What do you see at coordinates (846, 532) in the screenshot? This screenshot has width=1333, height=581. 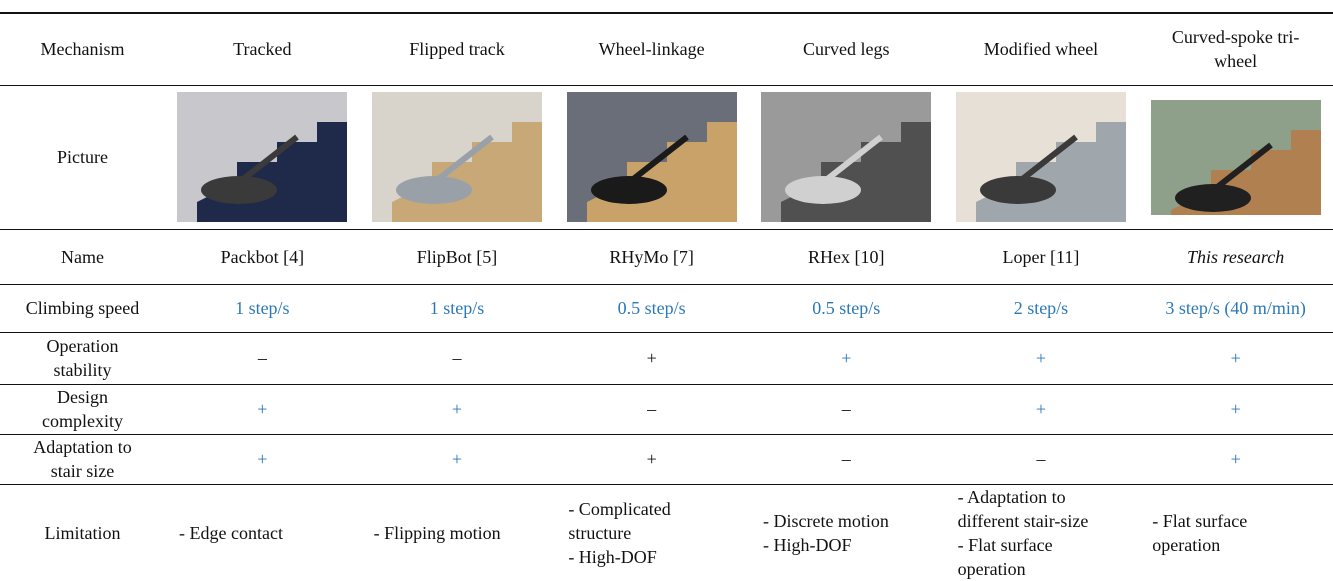 I see `table-cell: - Discrete motion - High-DOF` at bounding box center [846, 532].